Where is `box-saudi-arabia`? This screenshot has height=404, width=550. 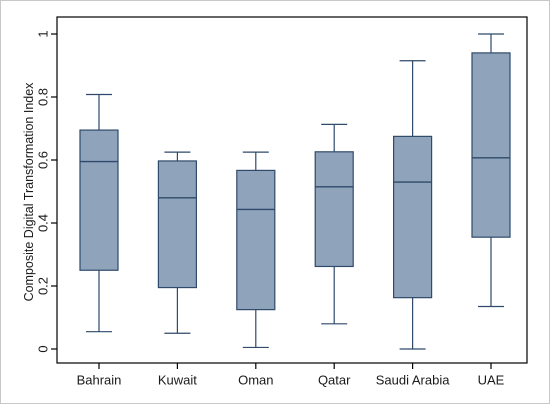 box-saudi-arabia is located at coordinates (413, 205).